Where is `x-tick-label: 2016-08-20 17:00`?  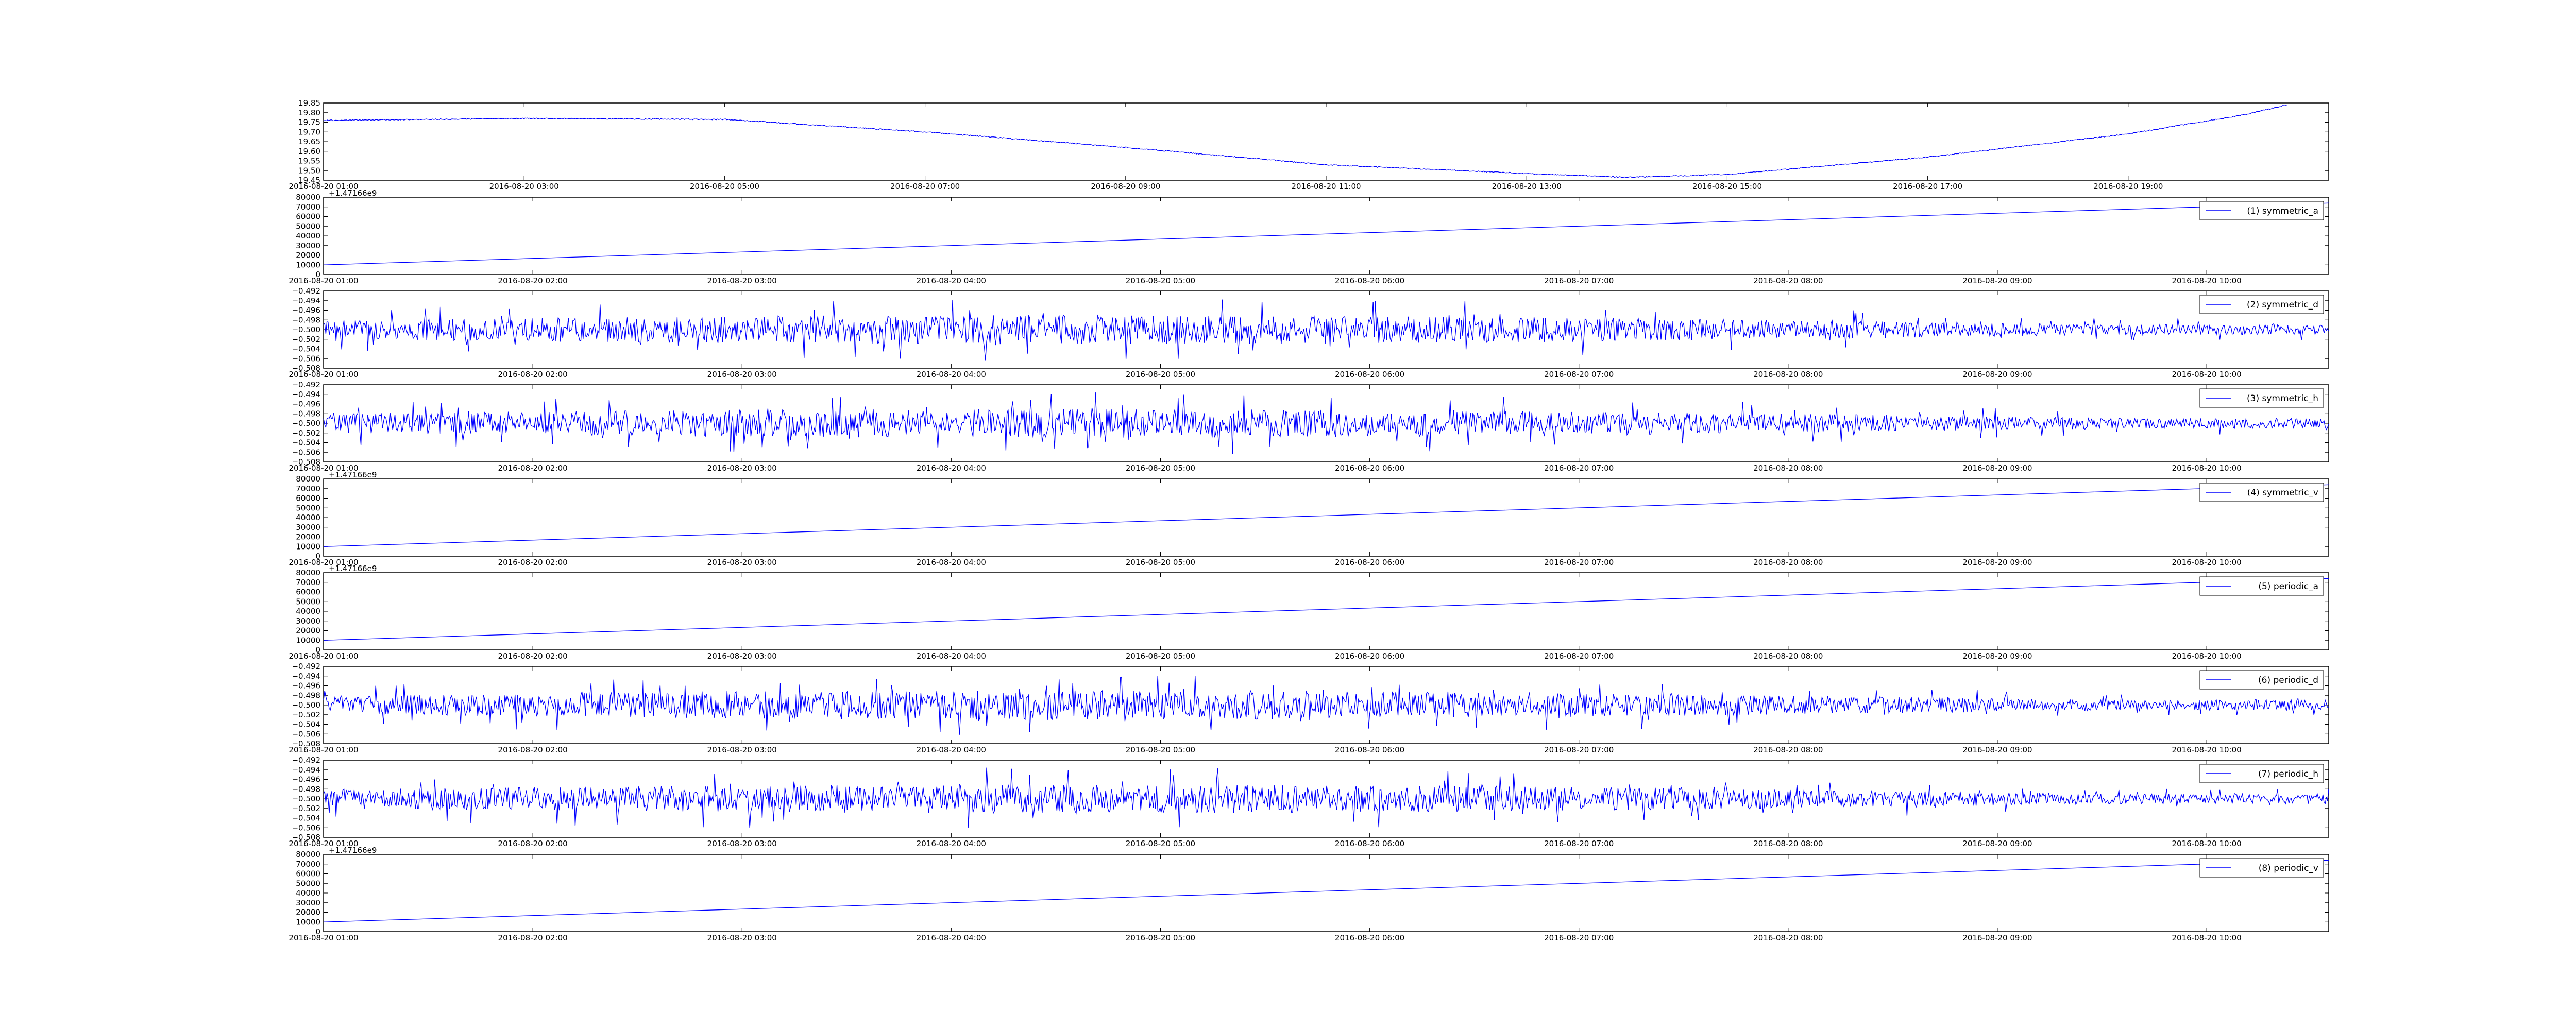
x-tick-label: 2016-08-20 17:00 is located at coordinates (1927, 187).